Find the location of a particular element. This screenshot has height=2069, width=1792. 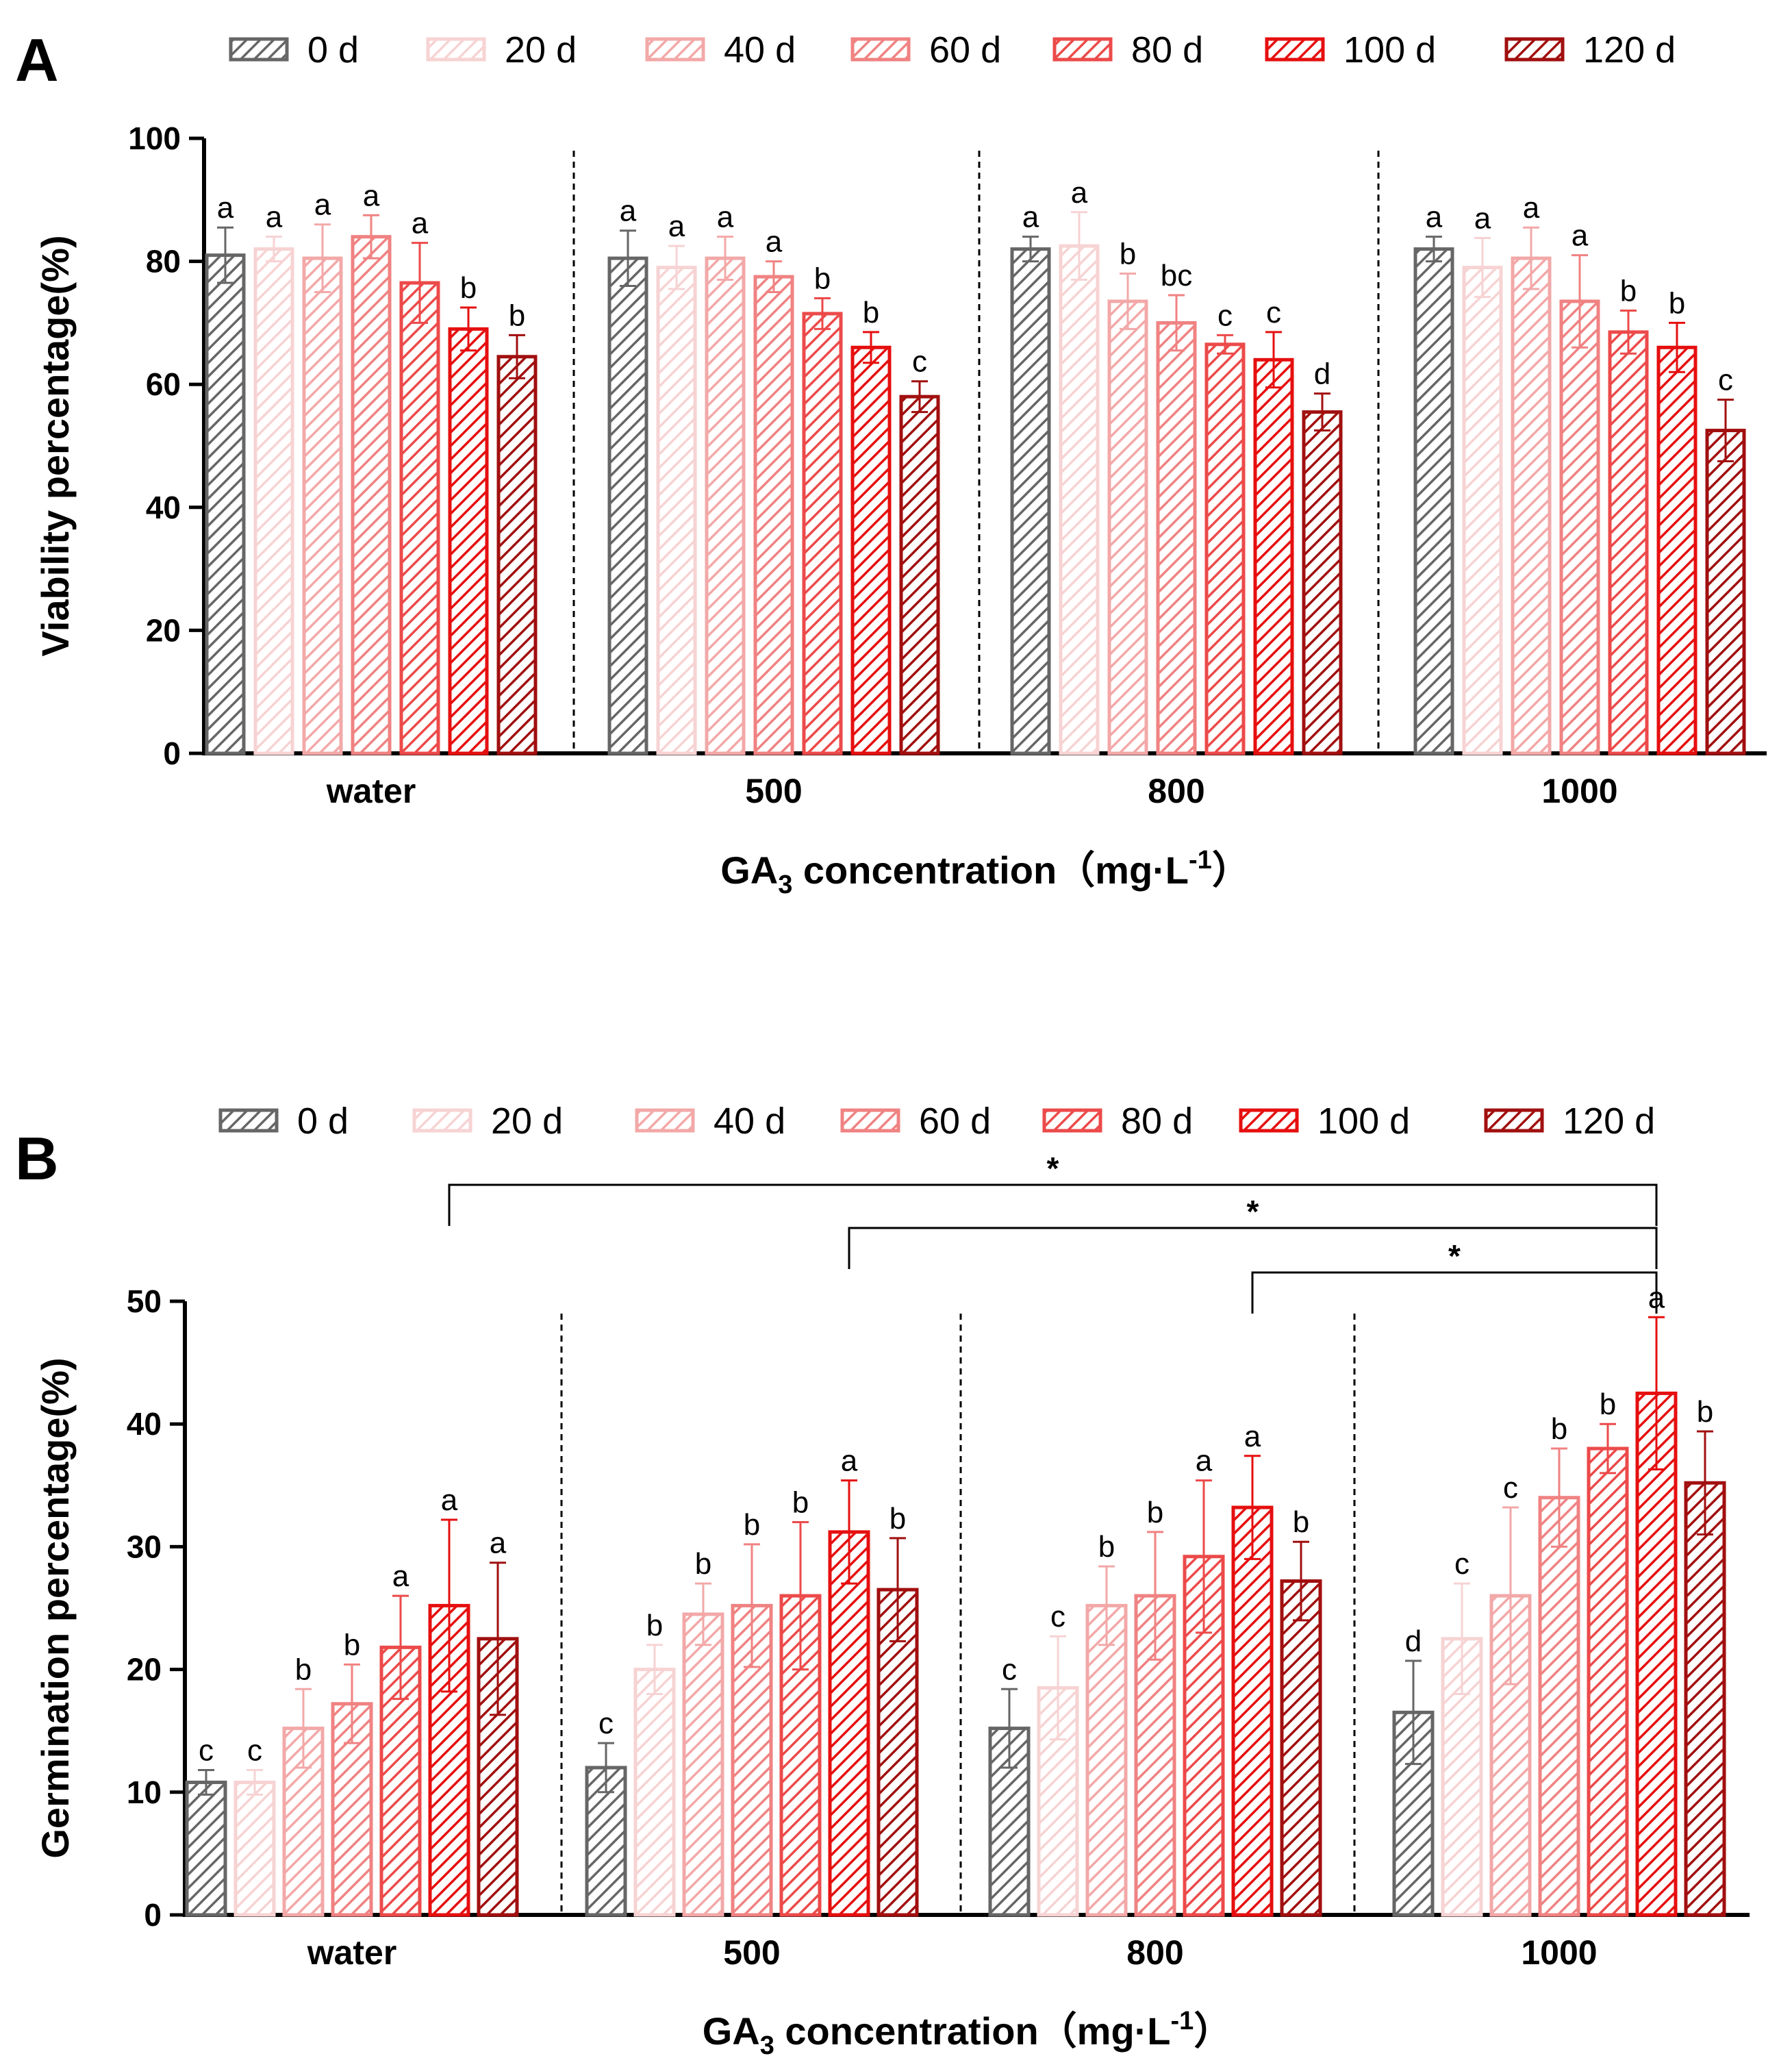

y-axis-title: Germination percentage(%) is located at coordinates (55, 1607).